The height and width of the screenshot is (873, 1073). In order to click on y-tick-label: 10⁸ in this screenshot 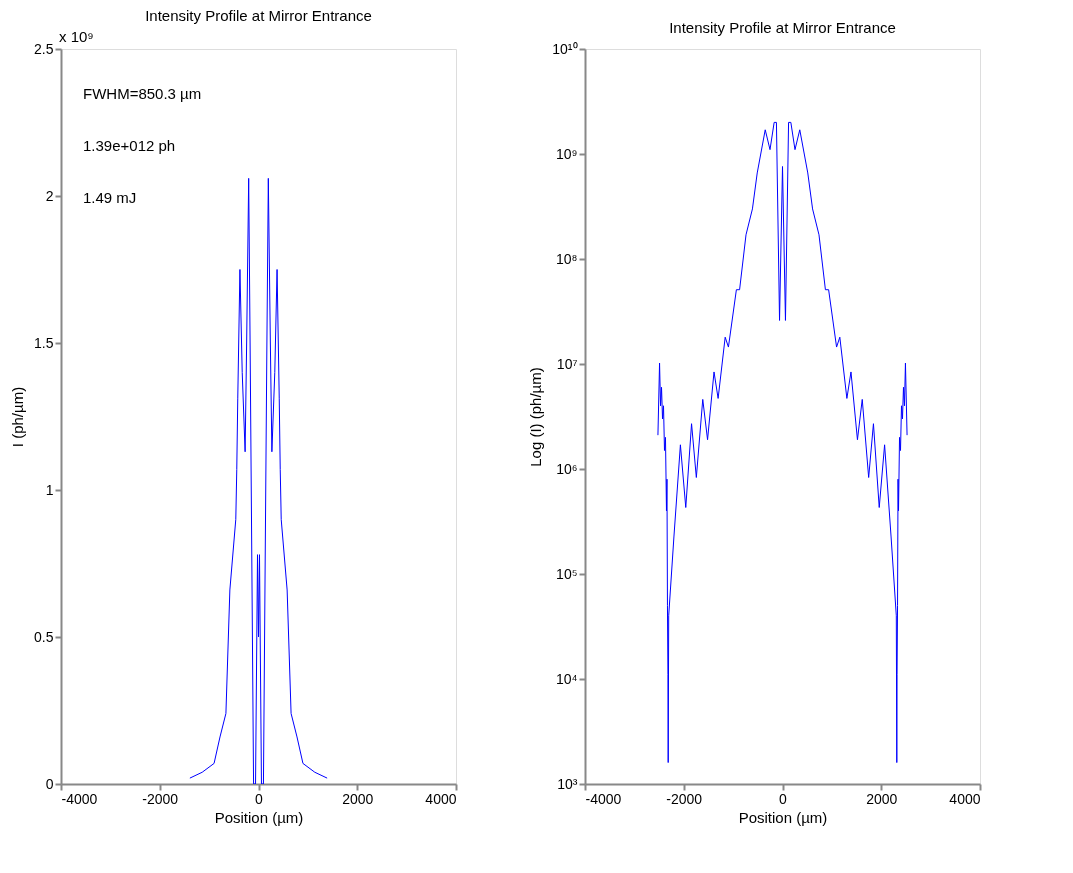, I will do `click(567, 258)`.